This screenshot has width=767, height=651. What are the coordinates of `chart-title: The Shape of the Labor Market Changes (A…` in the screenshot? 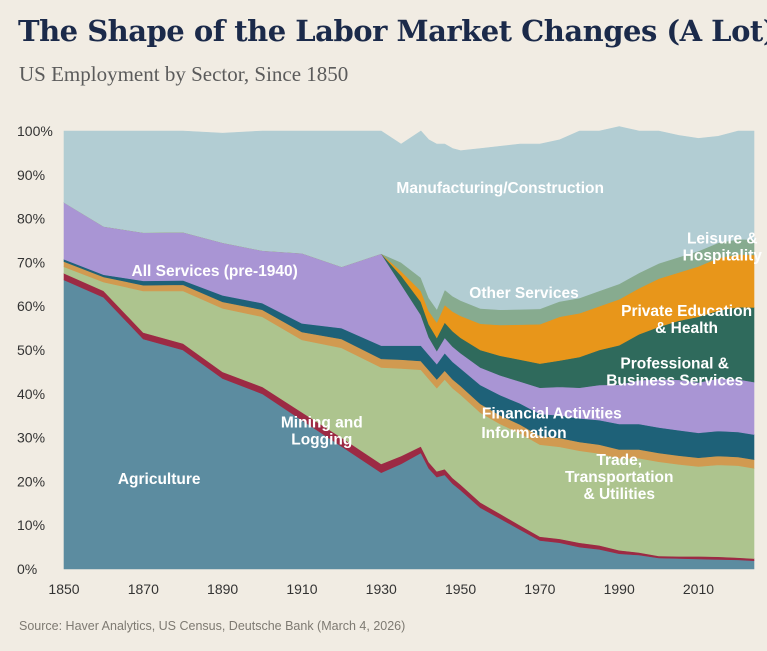 It's located at (392, 31).